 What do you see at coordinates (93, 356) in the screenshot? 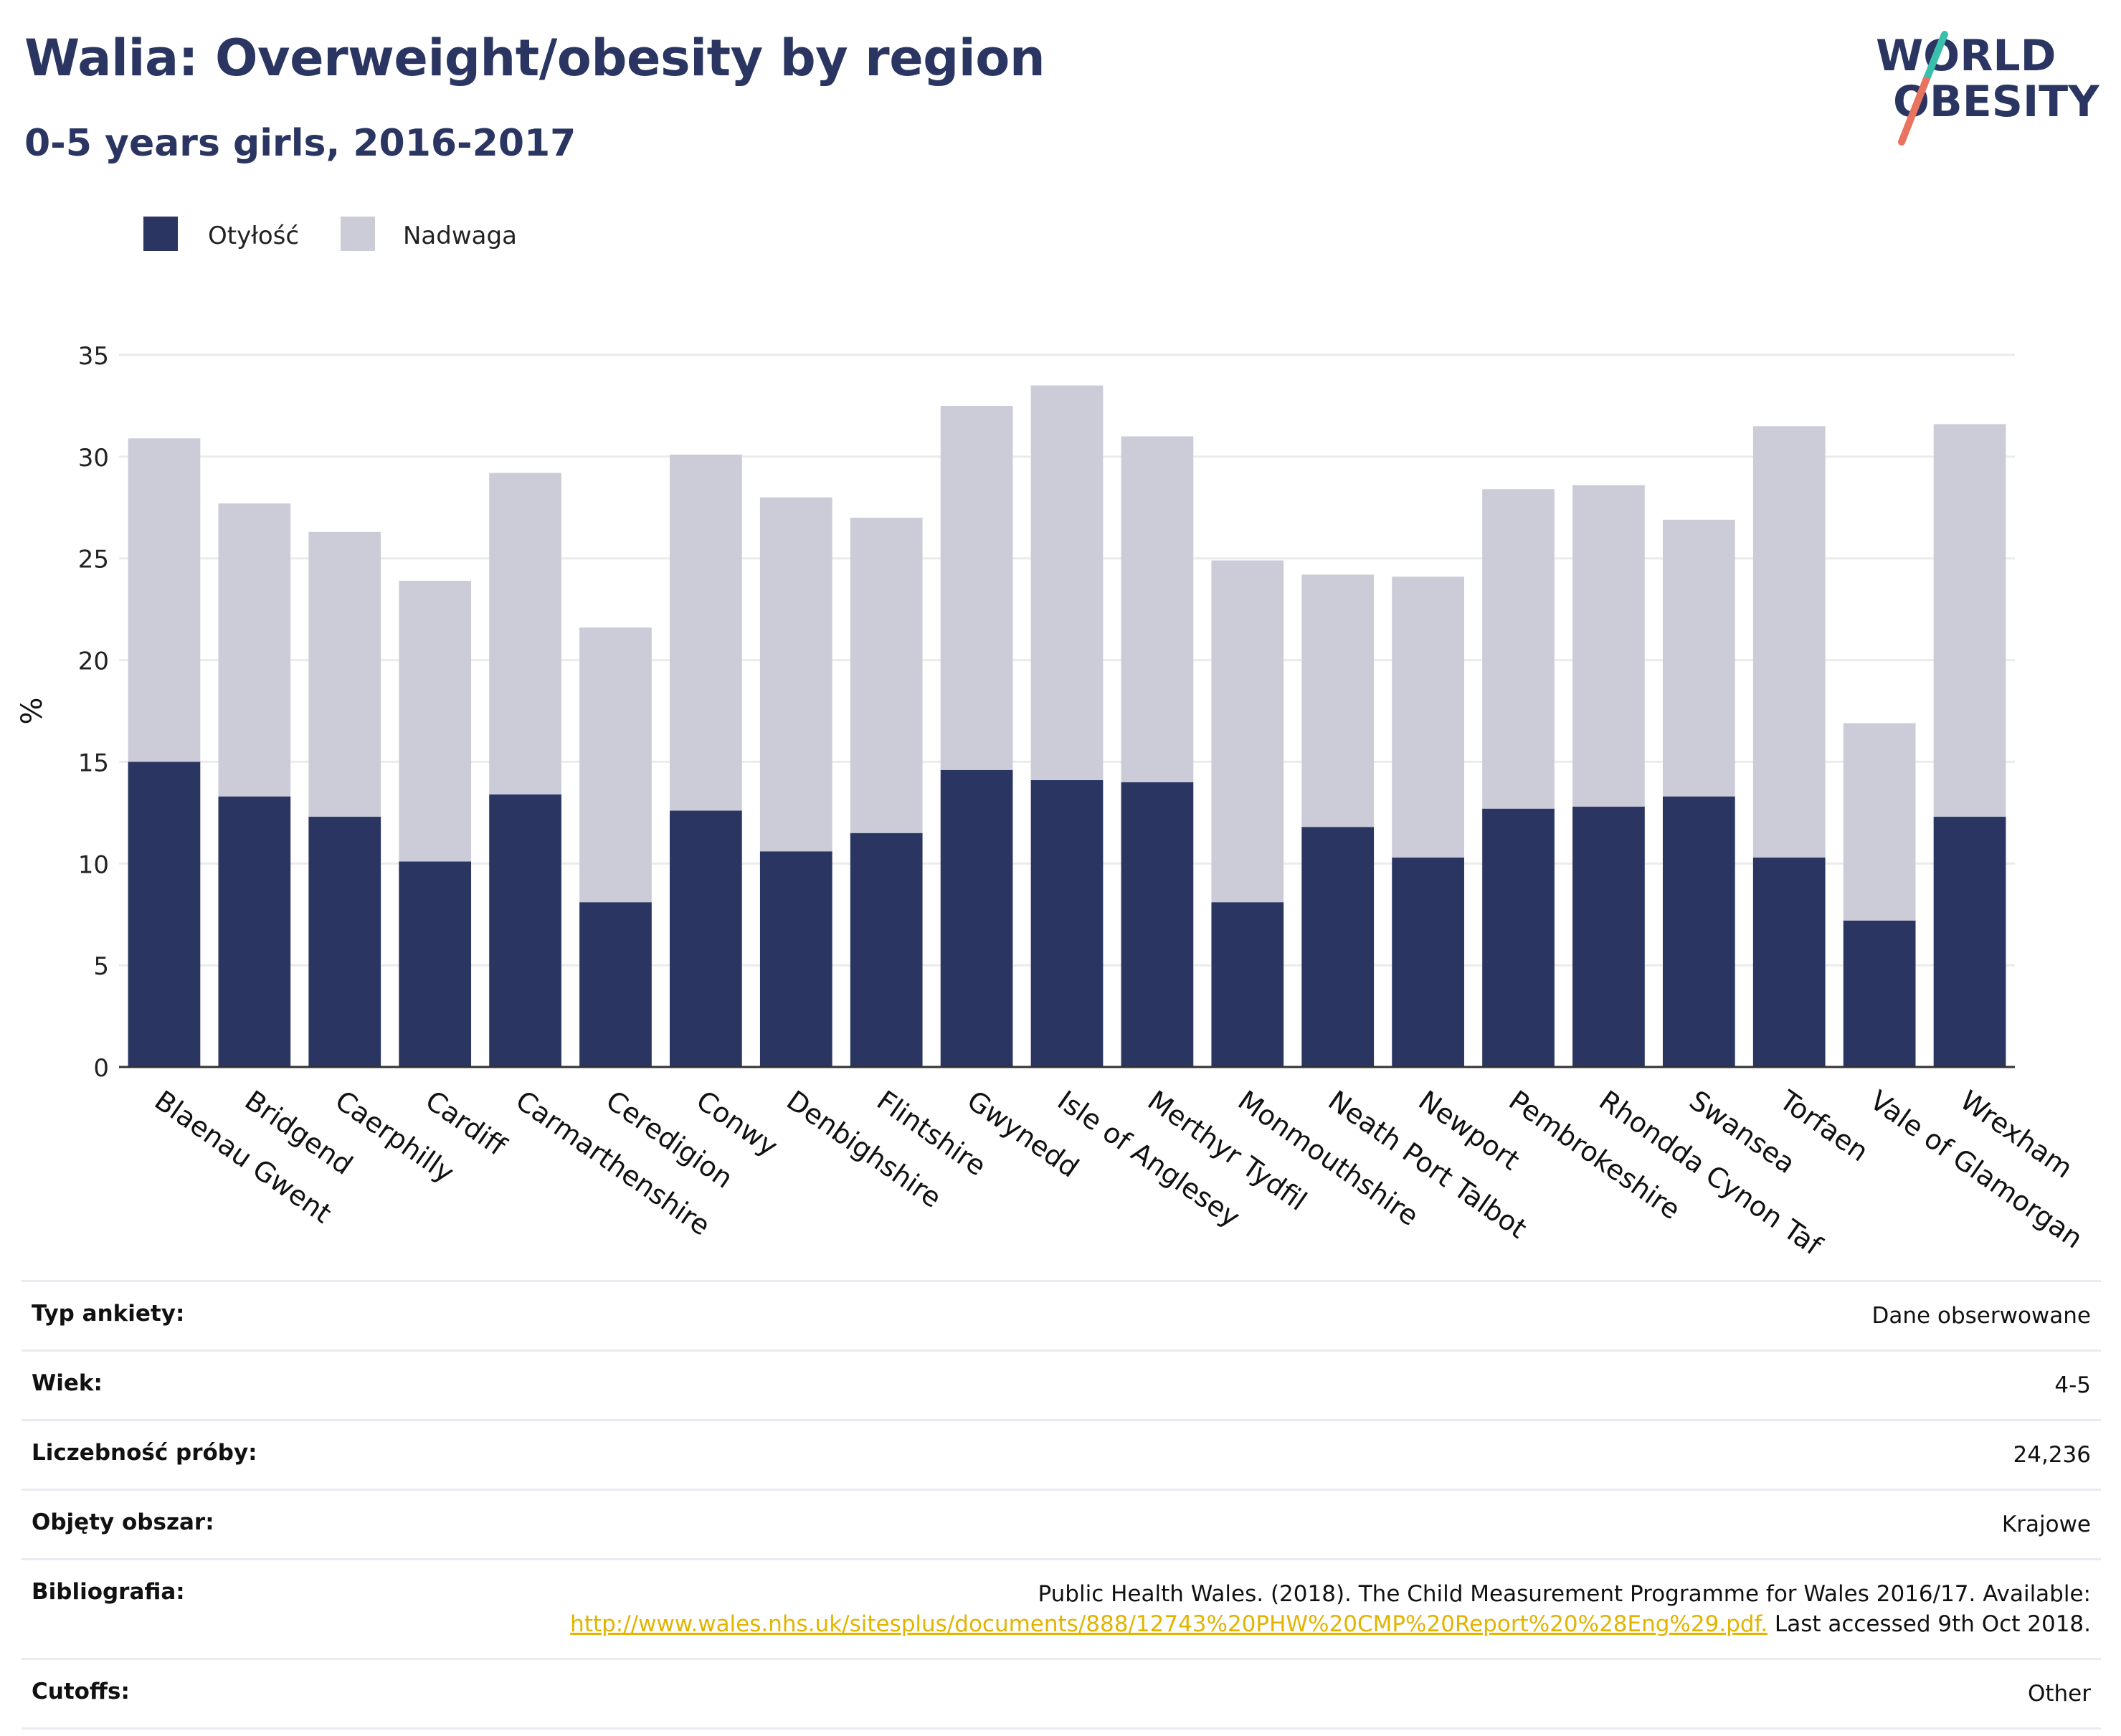
I see `y-tick-label: 35` at bounding box center [93, 356].